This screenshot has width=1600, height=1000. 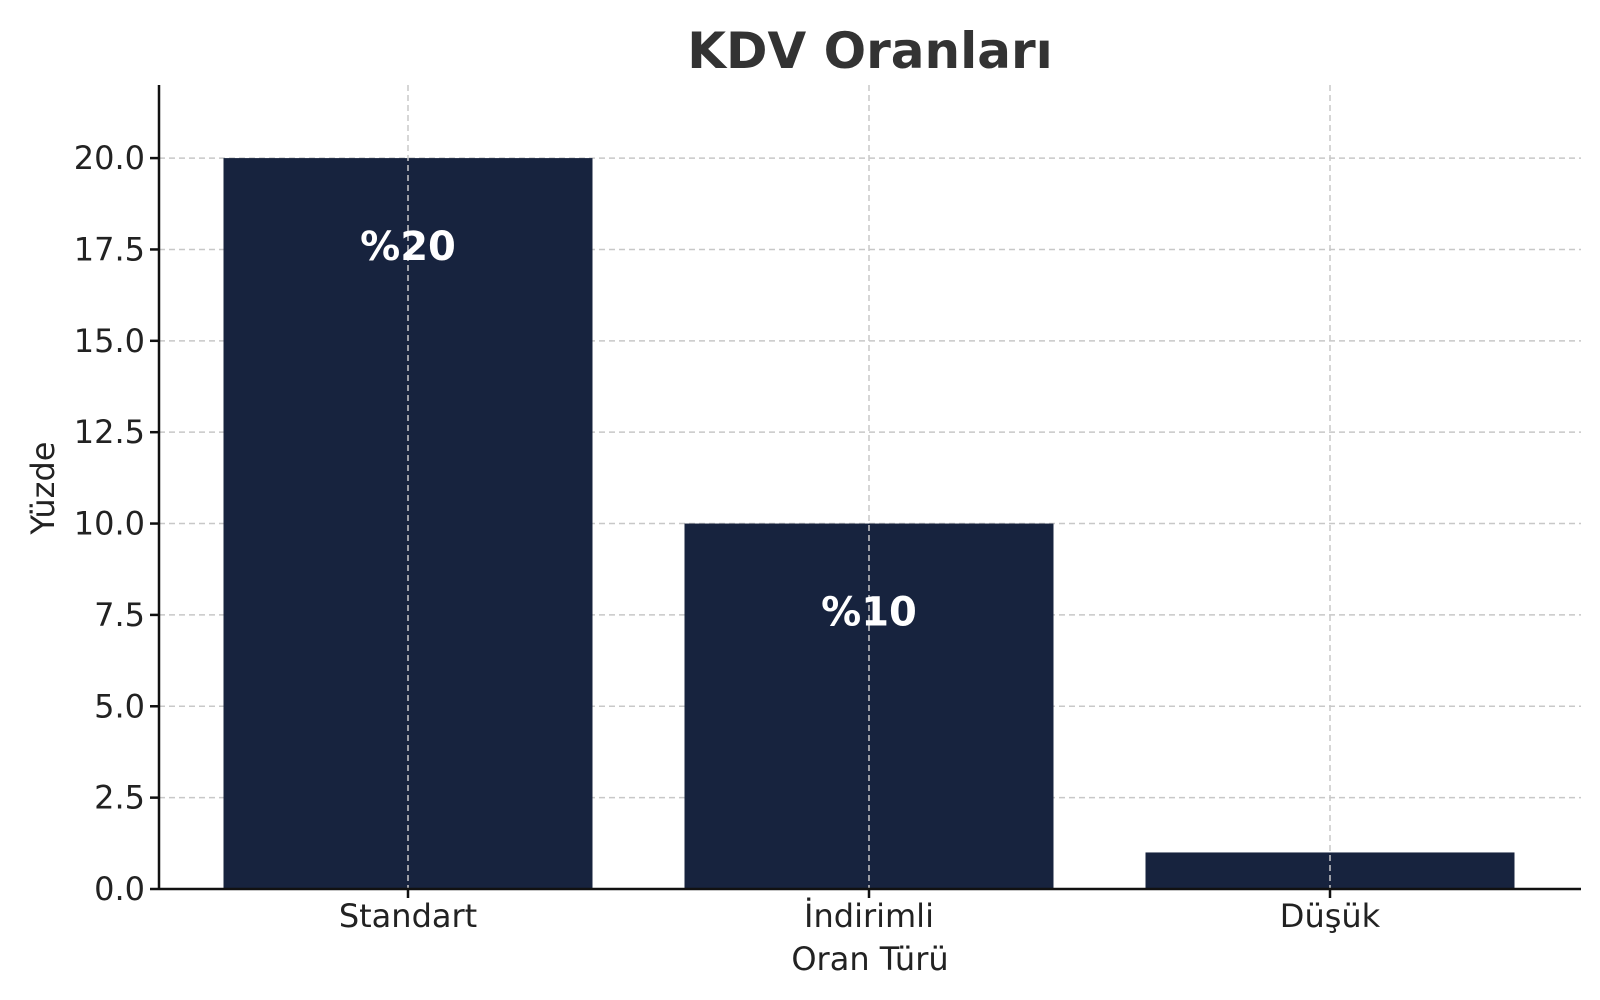 I want to click on x-tick-label: İndirimli, so click(x=869, y=916).